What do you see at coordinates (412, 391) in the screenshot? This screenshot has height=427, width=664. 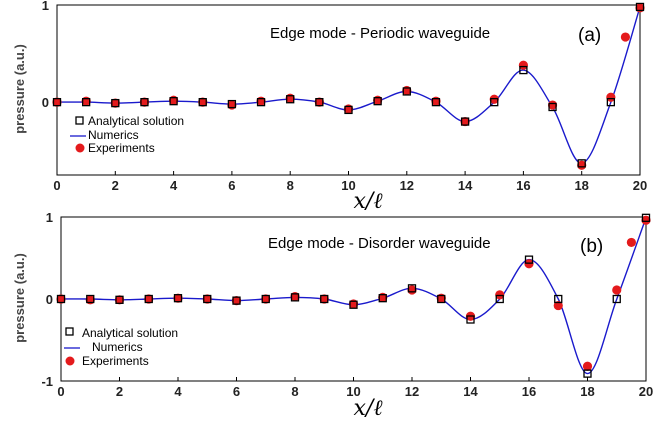 I see `x-tick-label: 12` at bounding box center [412, 391].